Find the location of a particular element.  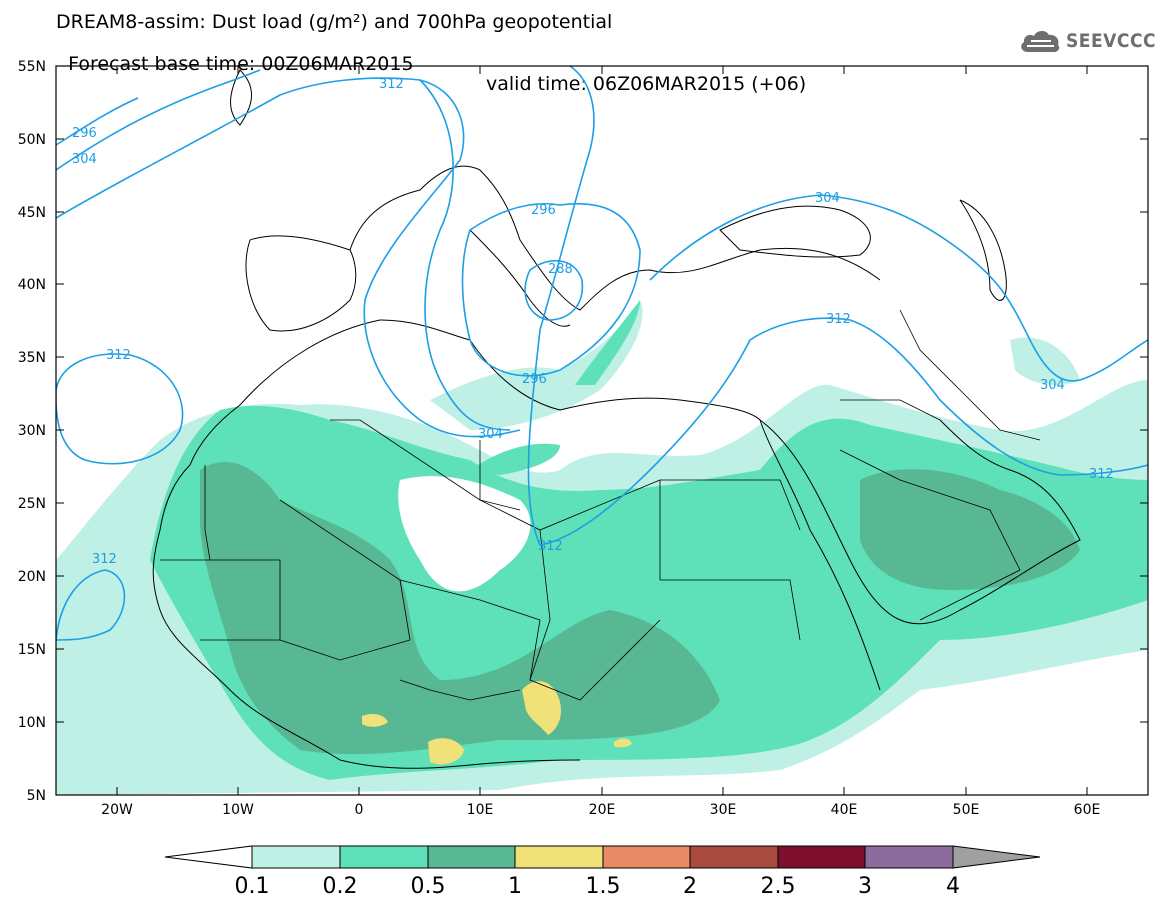

colorbar-label: 3 is located at coordinates (865, 886).